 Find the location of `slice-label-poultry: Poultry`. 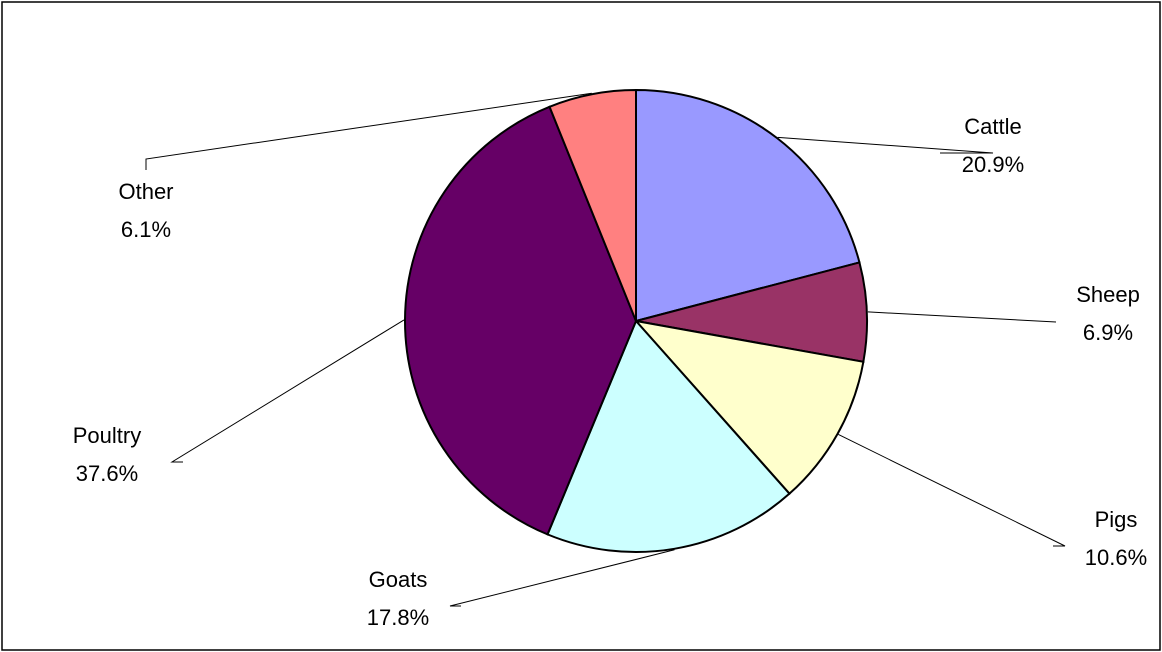

slice-label-poultry: Poultry is located at coordinates (107, 435).